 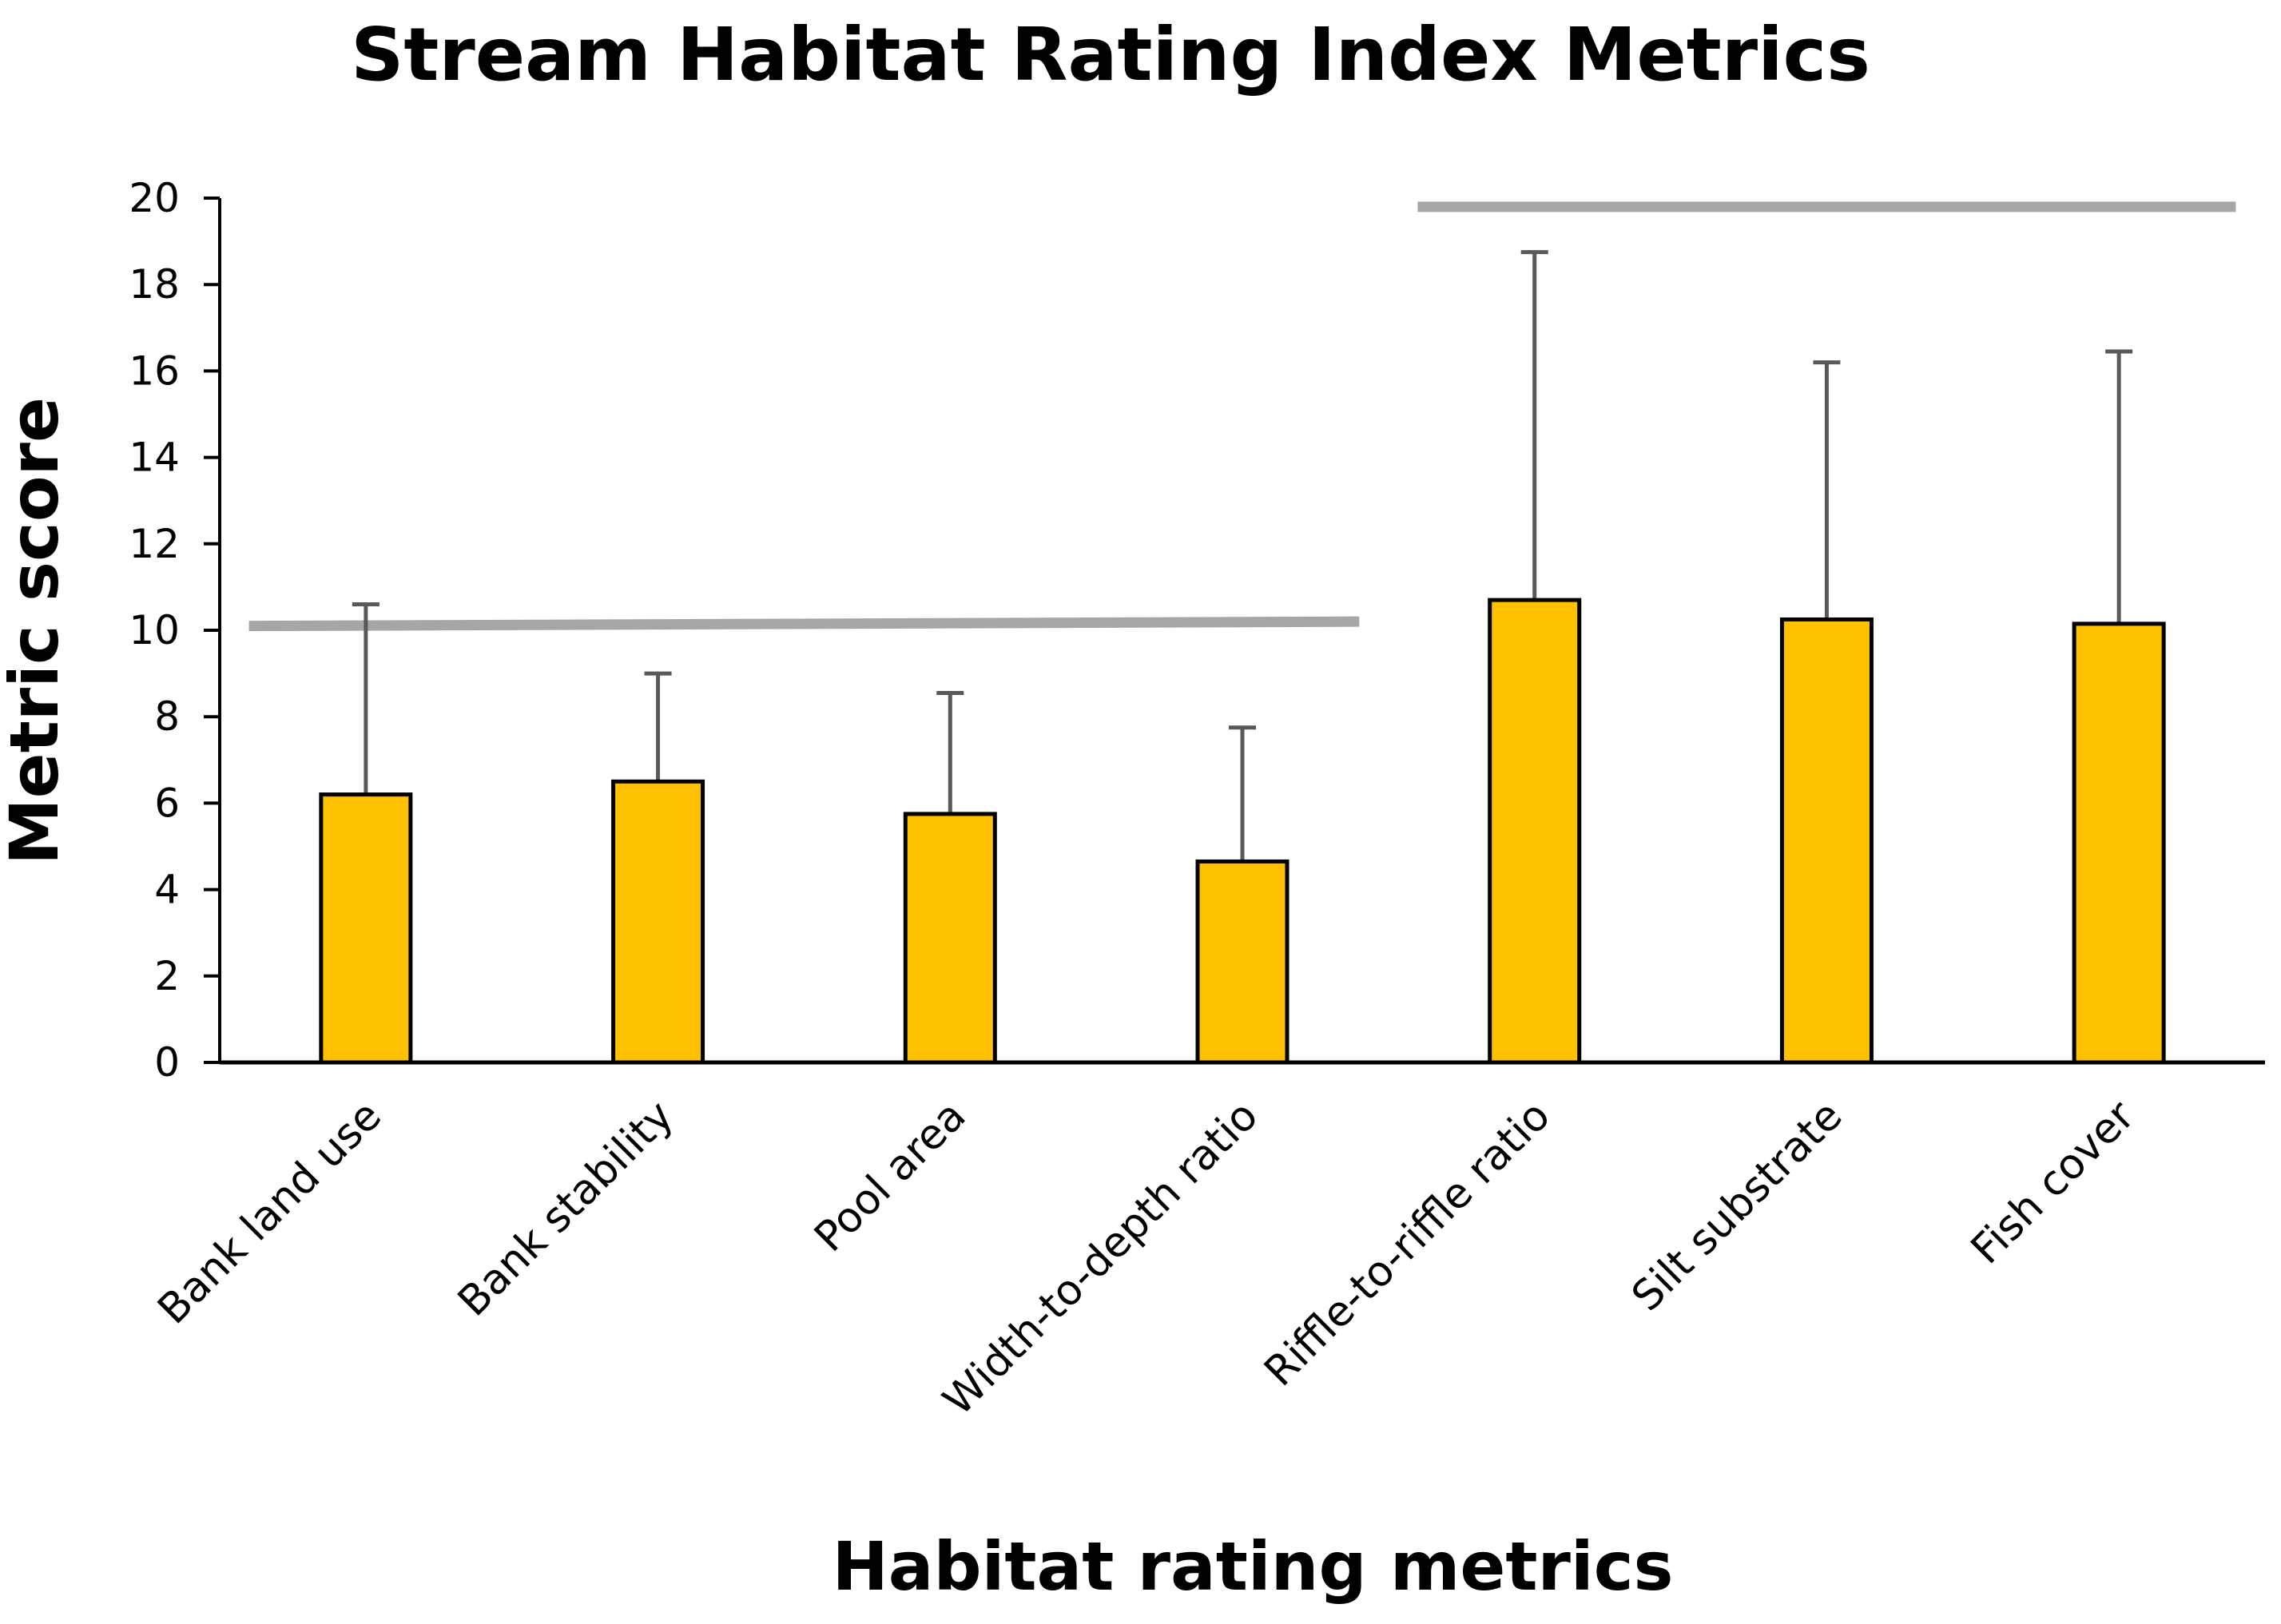 What do you see at coordinates (1110, 54) in the screenshot?
I see `chart-title: Stream Habitat Rating Index Metrics` at bounding box center [1110, 54].